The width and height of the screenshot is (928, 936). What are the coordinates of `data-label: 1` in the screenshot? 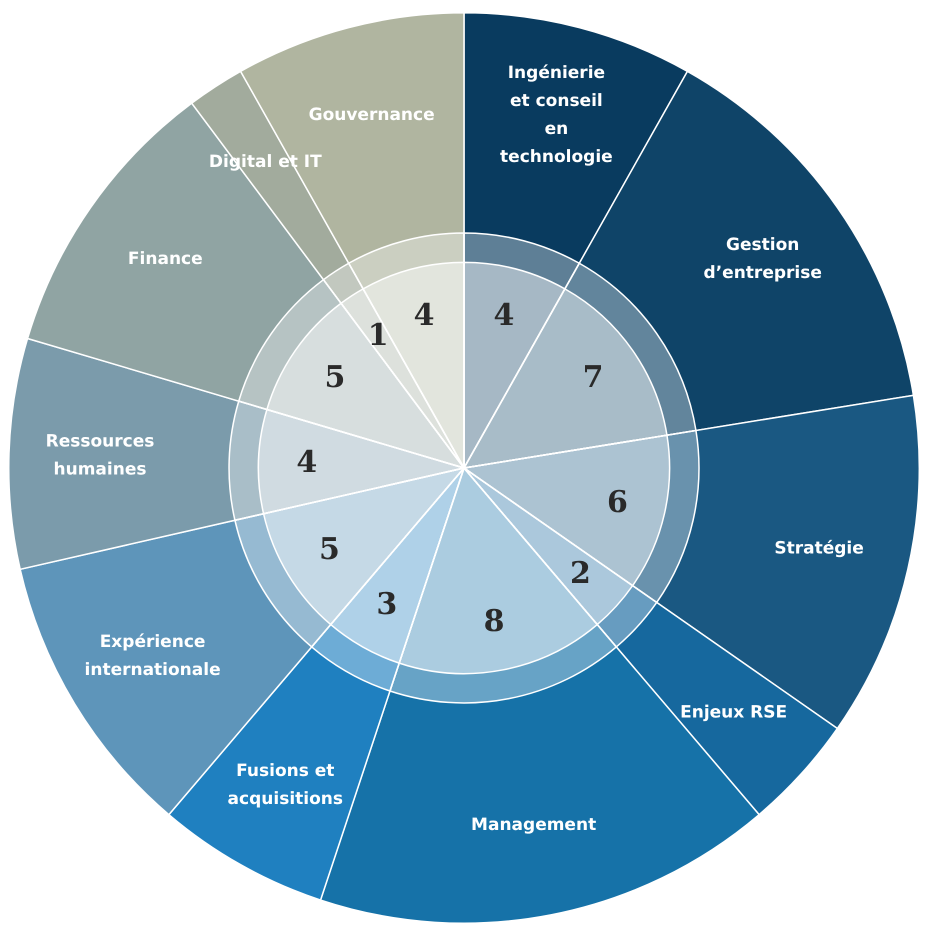 It's located at (378, 336).